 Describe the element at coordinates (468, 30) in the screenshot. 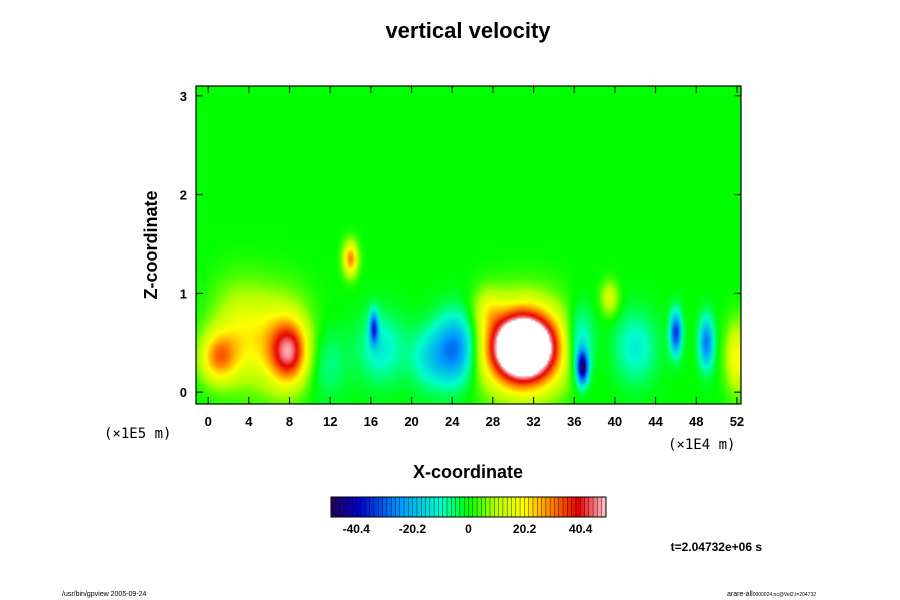

I see `chart-title: vertical velocity` at that location.